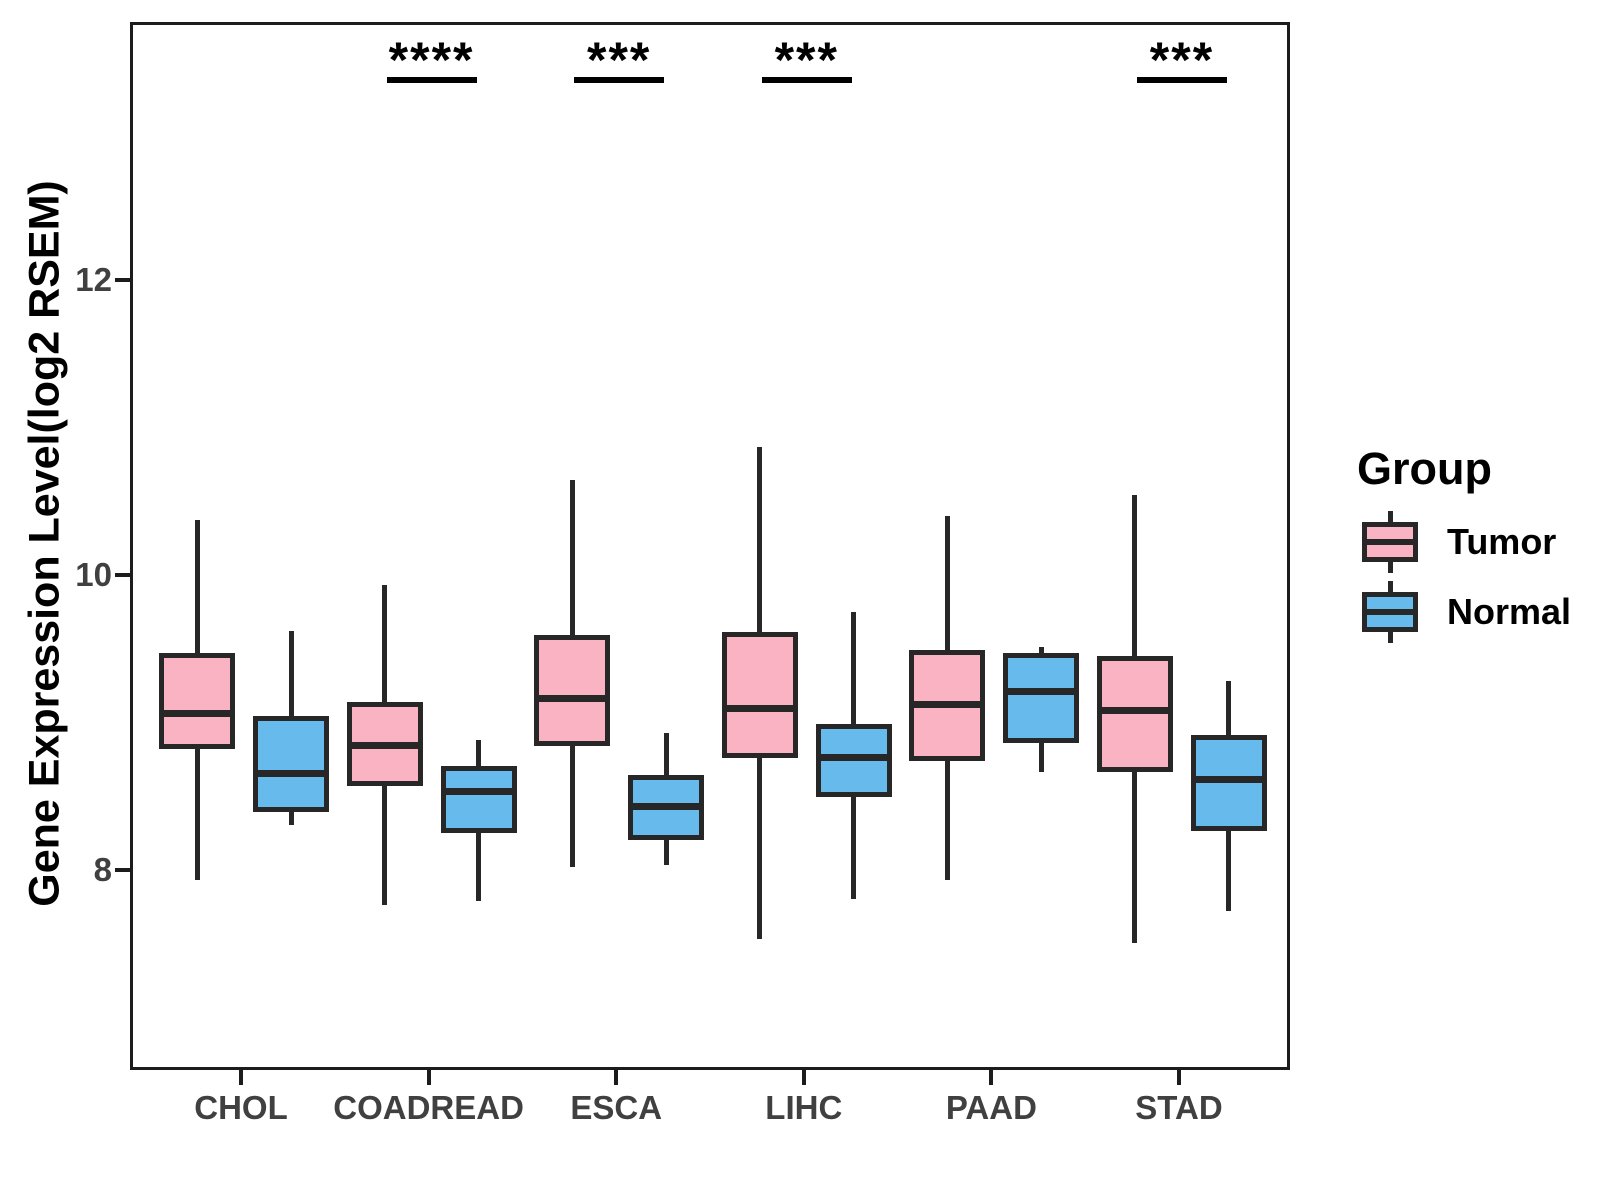  I want to click on y-tick-label: 8, so click(102, 869).